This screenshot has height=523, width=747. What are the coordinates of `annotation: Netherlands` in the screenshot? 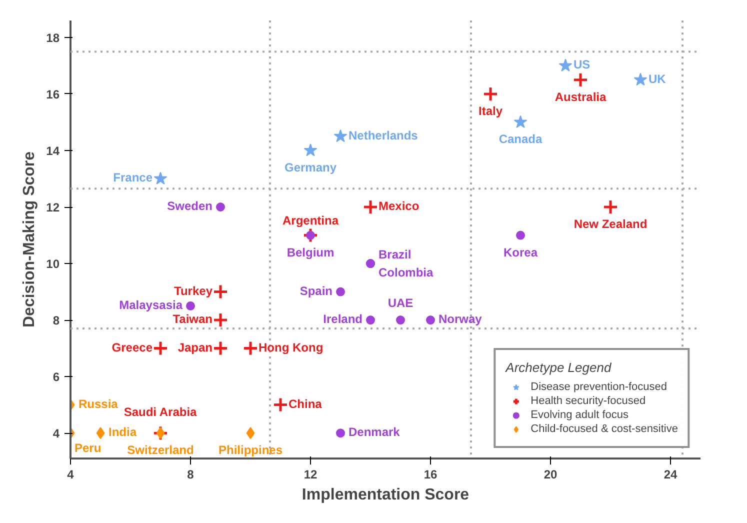 It's located at (383, 135).